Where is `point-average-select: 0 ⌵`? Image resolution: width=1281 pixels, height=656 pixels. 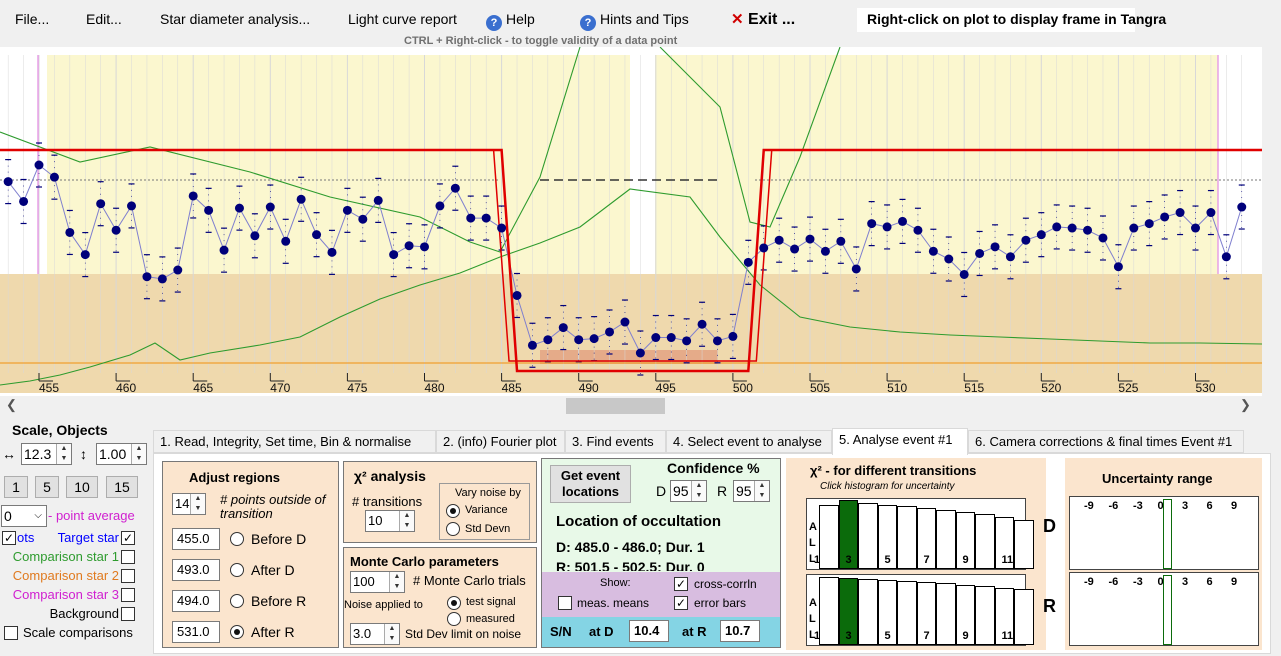
point-average-select: 0 ⌵ is located at coordinates (24, 516).